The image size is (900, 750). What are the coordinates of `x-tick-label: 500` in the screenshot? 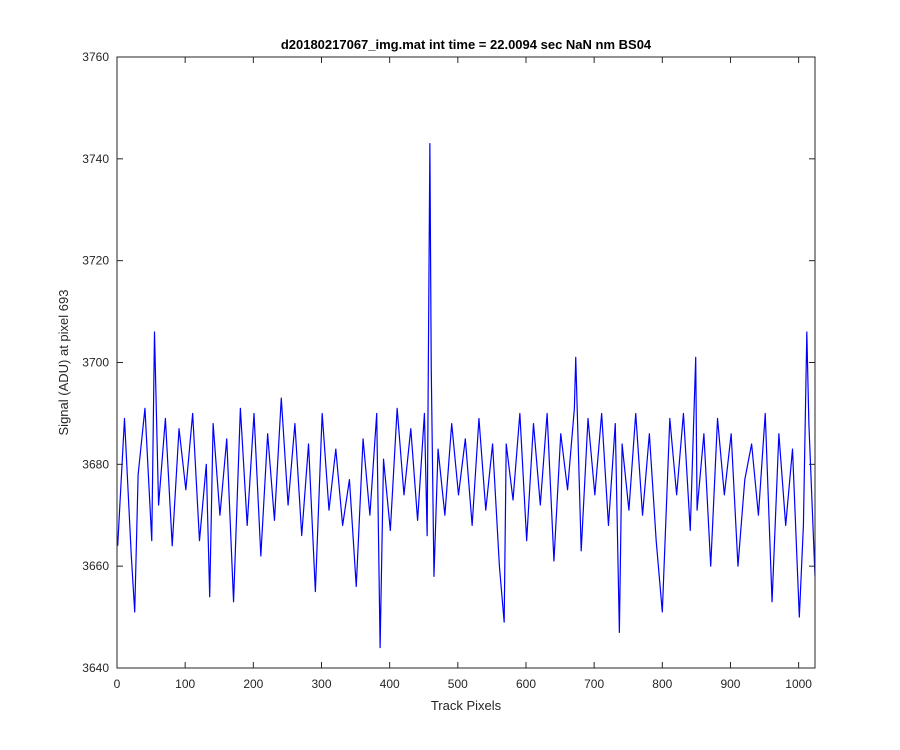 It's located at (458, 684).